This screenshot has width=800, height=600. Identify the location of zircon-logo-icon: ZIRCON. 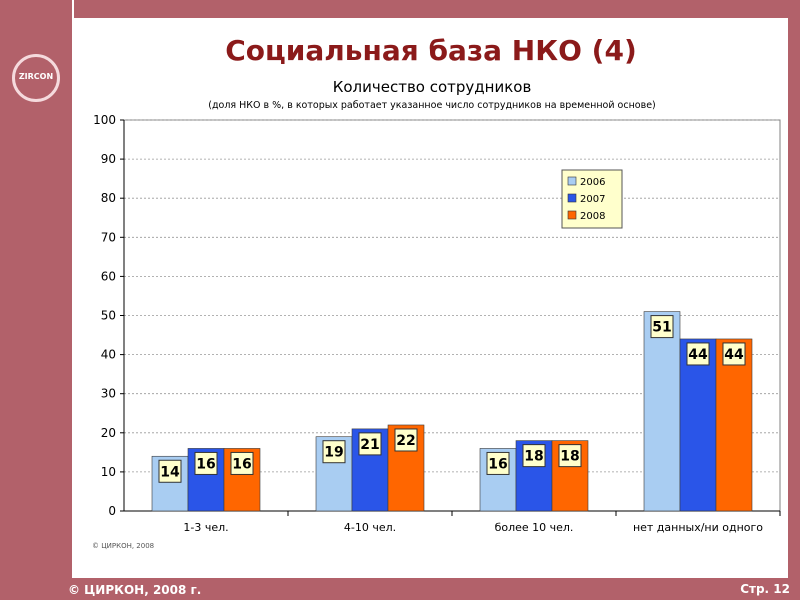
(36, 78).